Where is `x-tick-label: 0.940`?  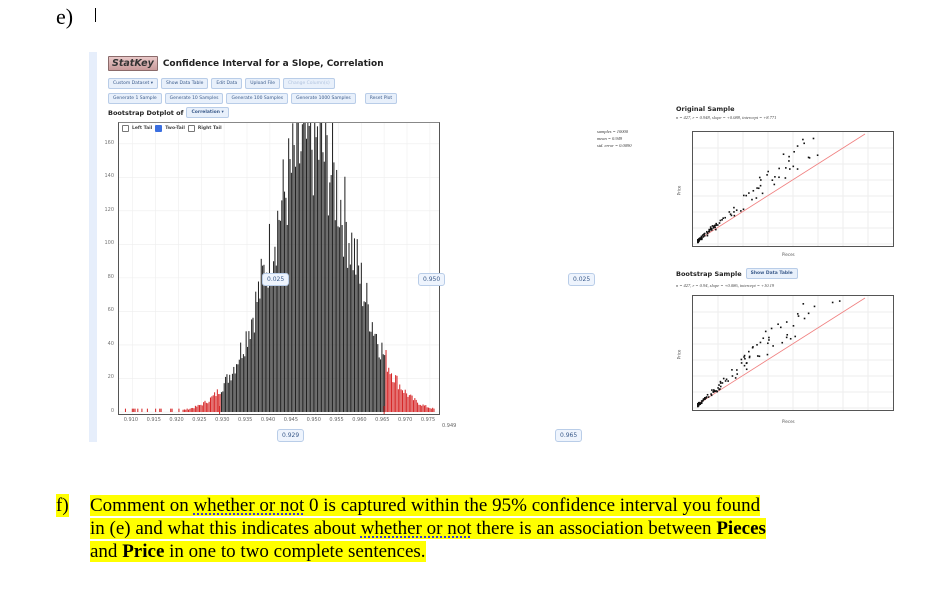
x-tick-label: 0.940 is located at coordinates (268, 420).